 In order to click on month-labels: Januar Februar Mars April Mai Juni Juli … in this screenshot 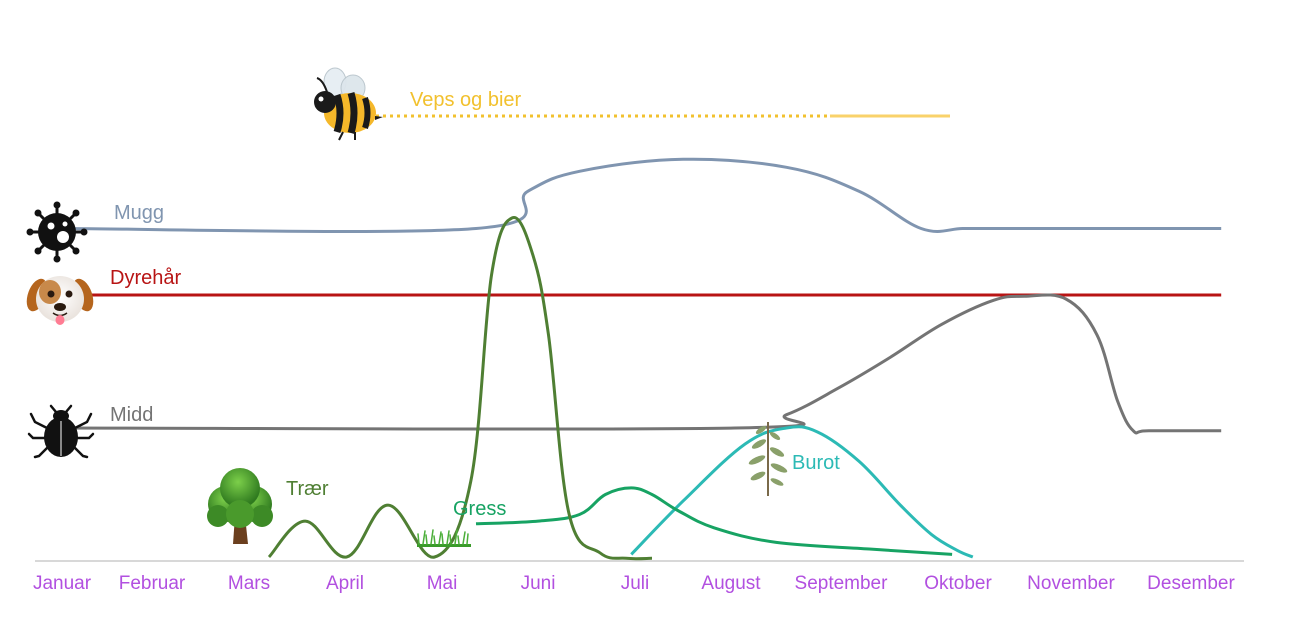, I will do `click(634, 583)`.